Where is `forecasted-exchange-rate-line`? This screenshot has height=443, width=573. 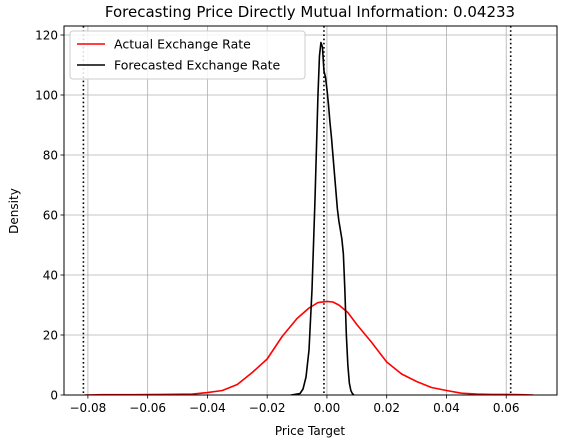
forecasted-exchange-rate-line is located at coordinates (322, 218).